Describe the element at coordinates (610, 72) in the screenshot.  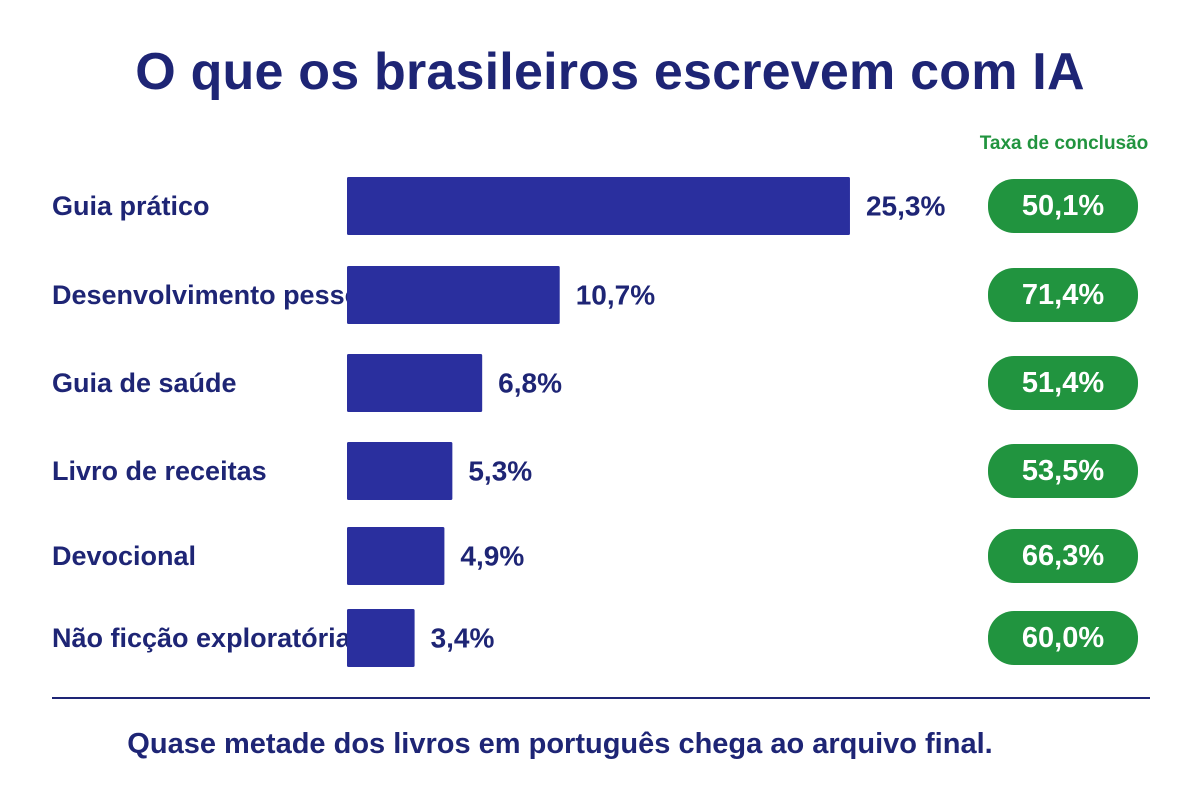
I see `chart-title: O que os brasileiros escrevem com IA` at that location.